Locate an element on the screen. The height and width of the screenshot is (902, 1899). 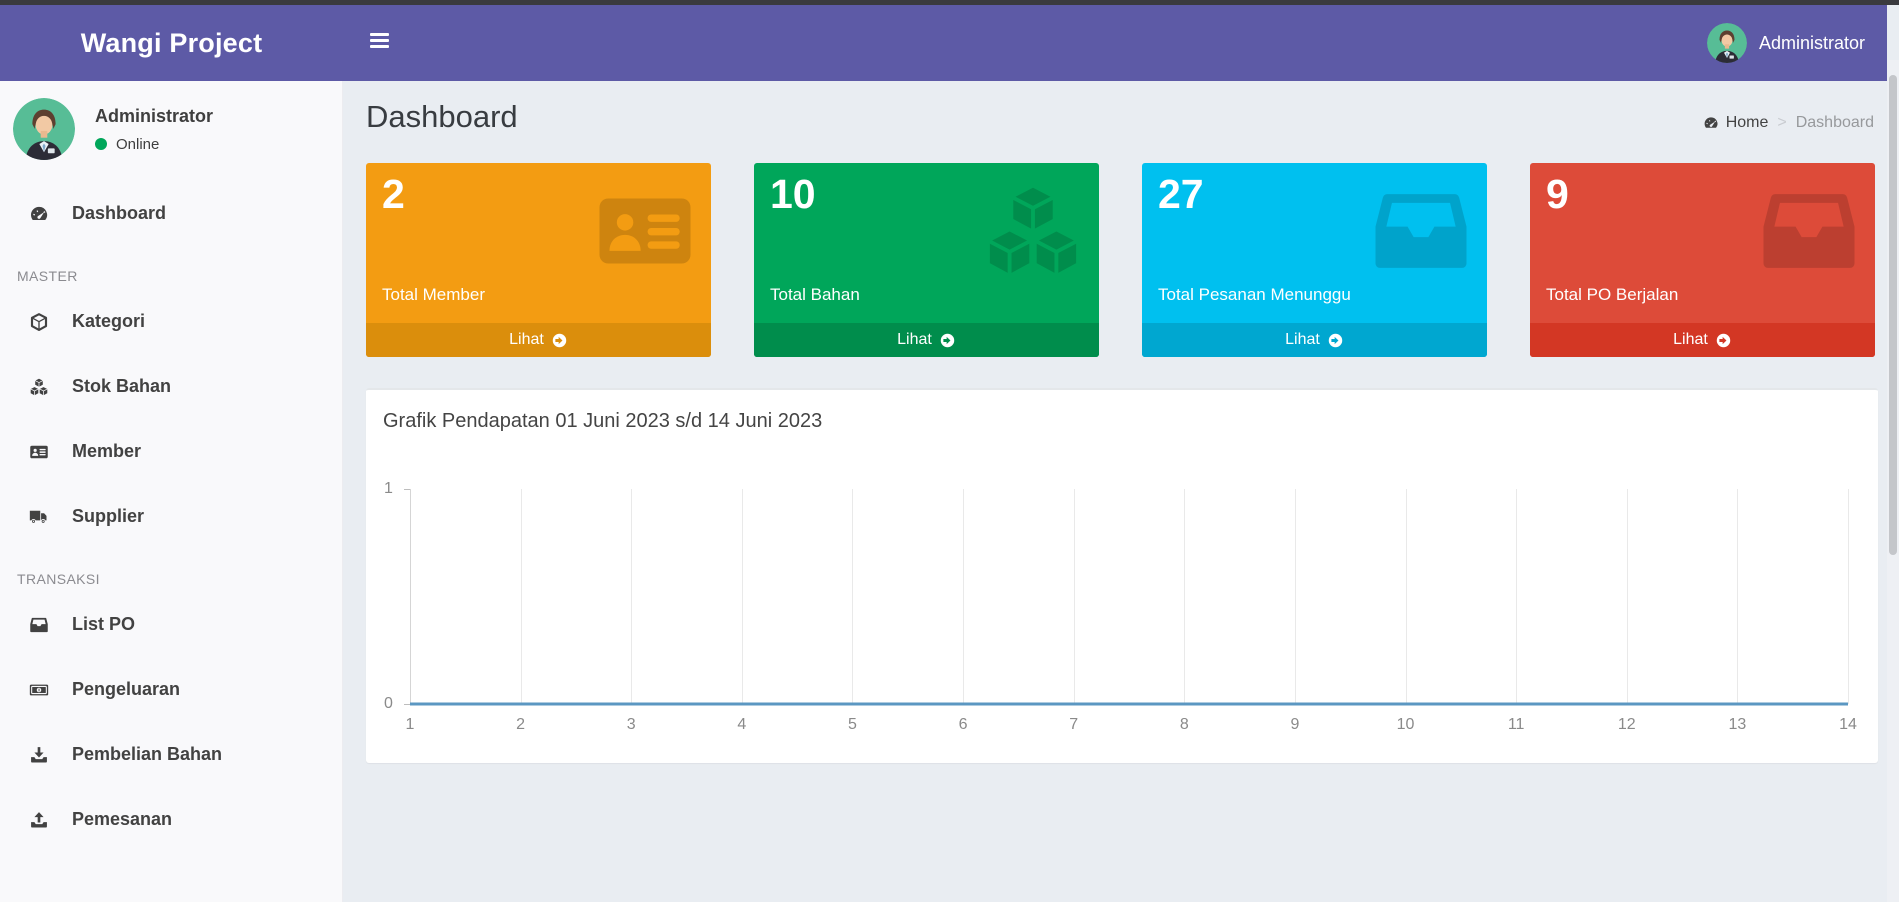
chart-y-tick-label: 0 is located at coordinates (388, 703).